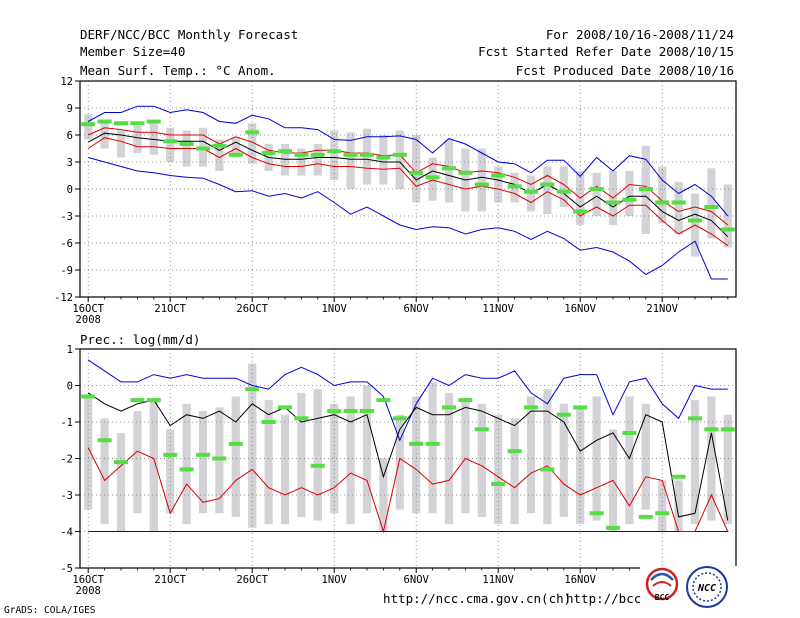  Describe the element at coordinates (707, 587) in the screenshot. I see `ncc-logo: NCC` at that location.